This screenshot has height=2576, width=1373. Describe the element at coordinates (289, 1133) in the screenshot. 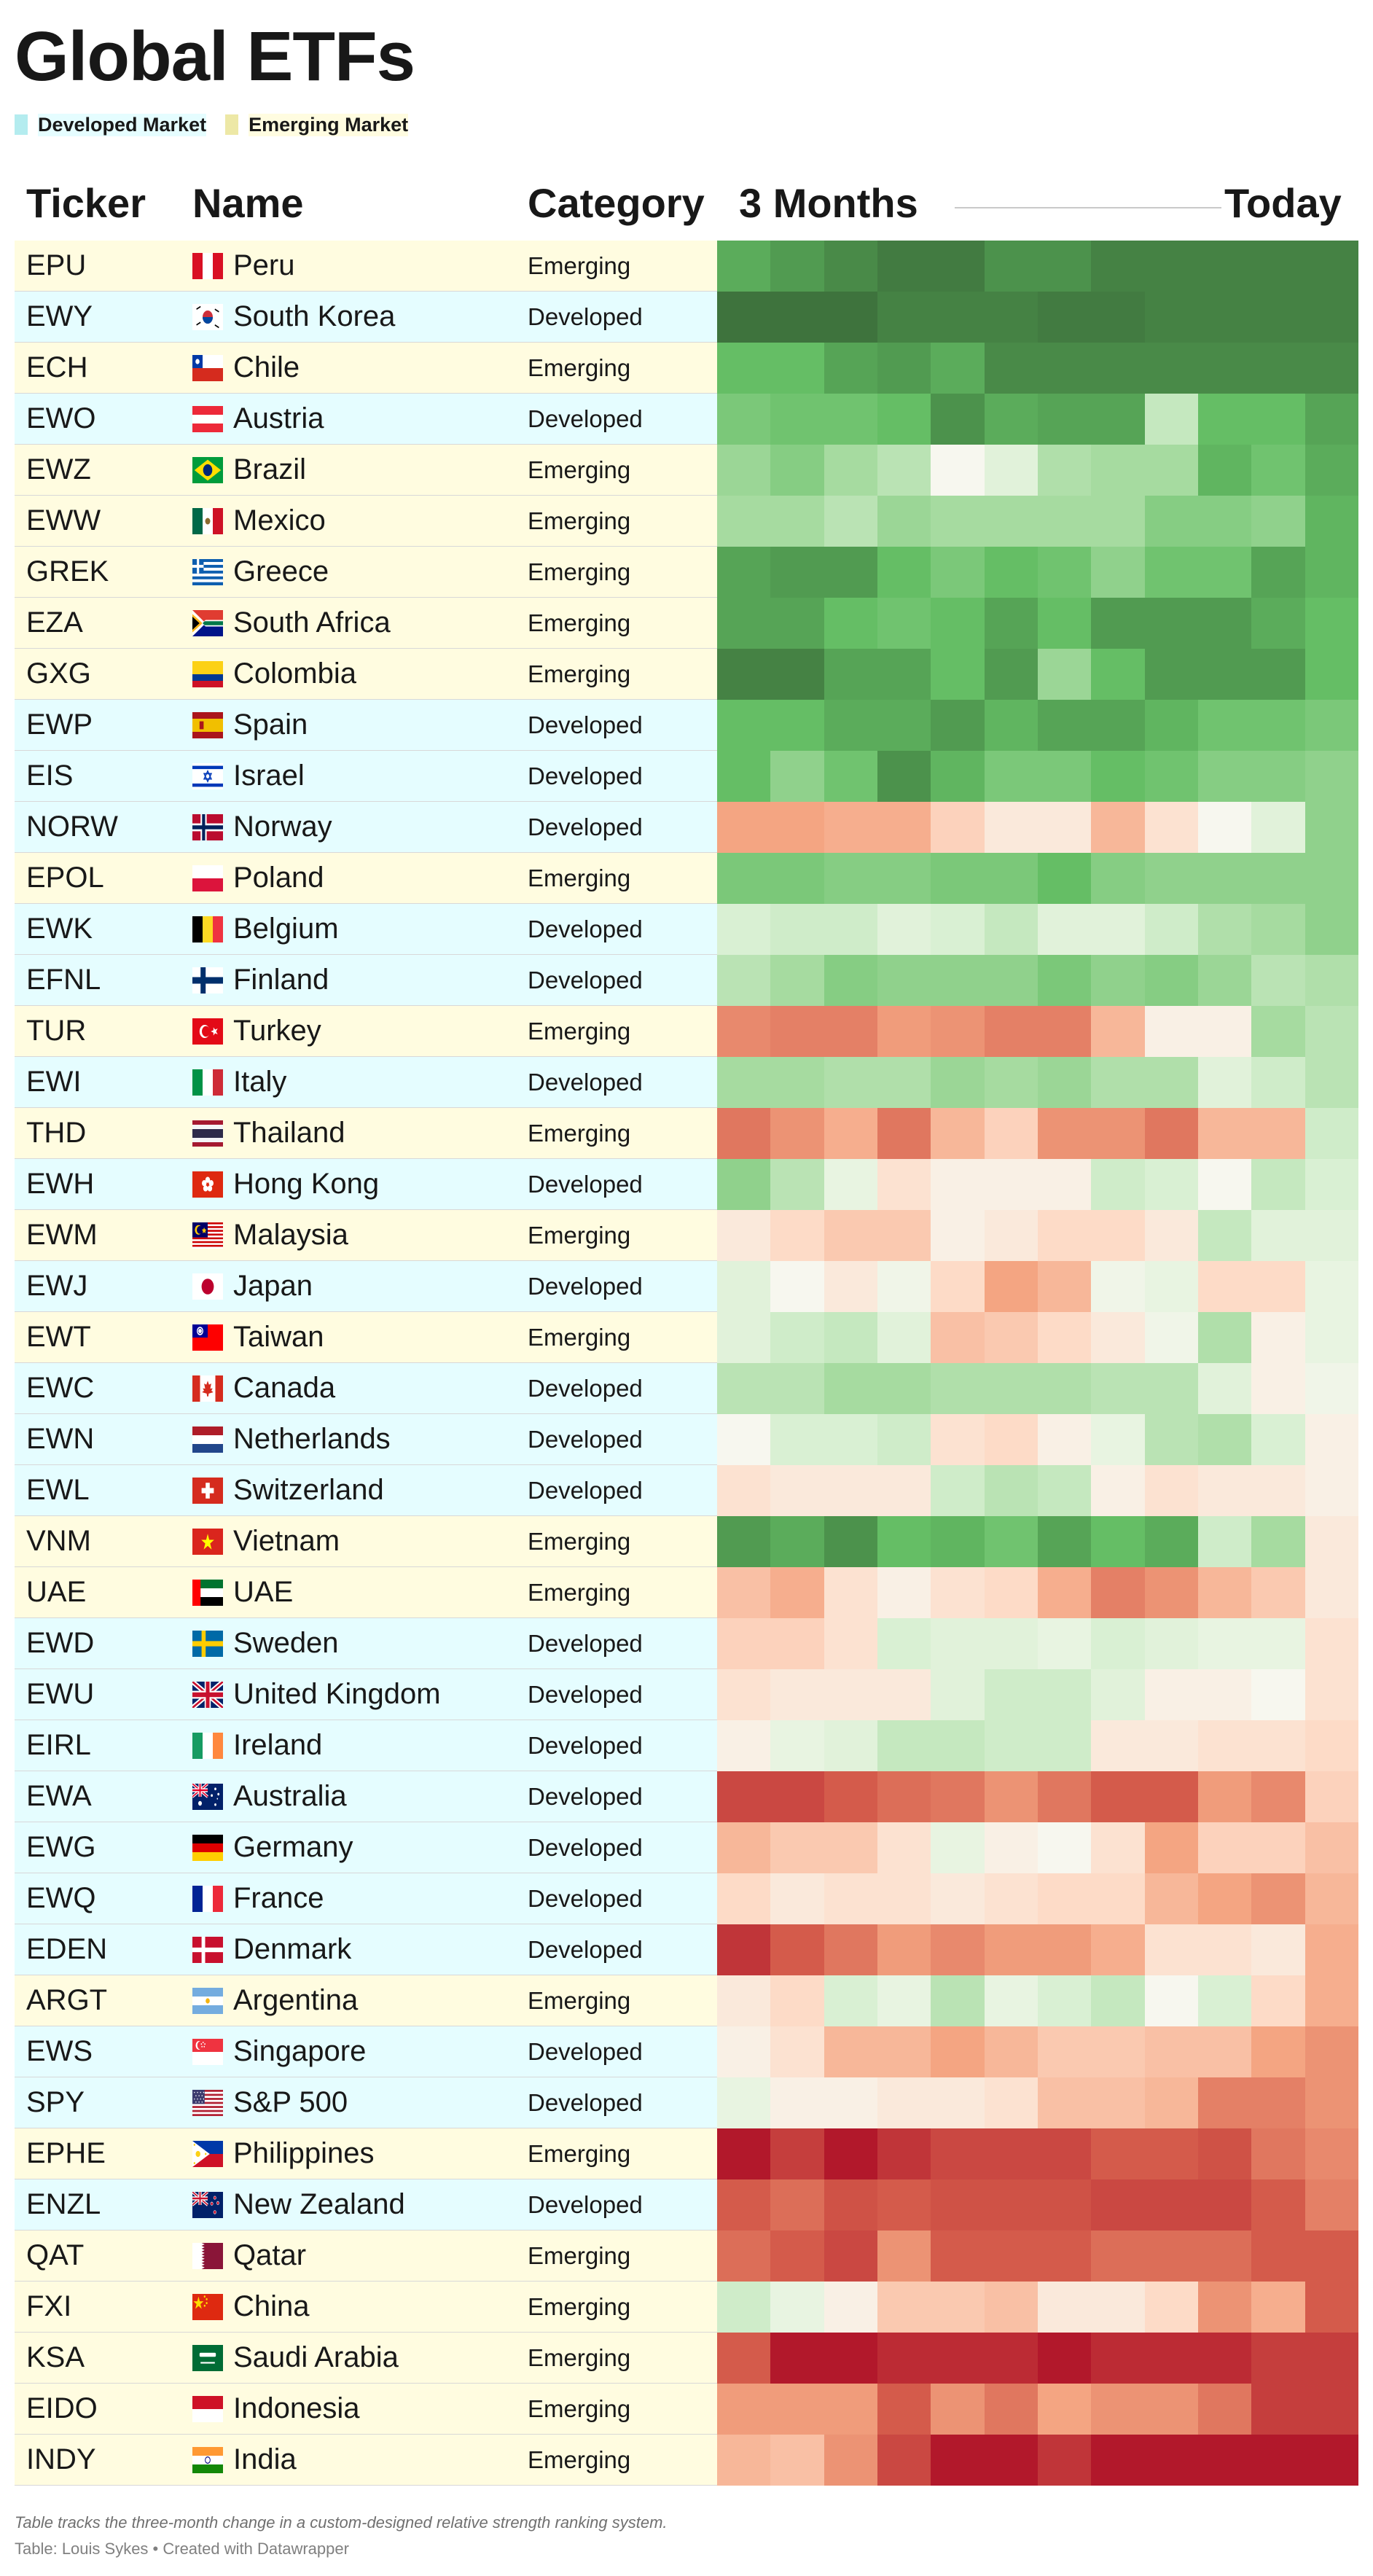

I see `country-name-cell: Thailand` at that location.